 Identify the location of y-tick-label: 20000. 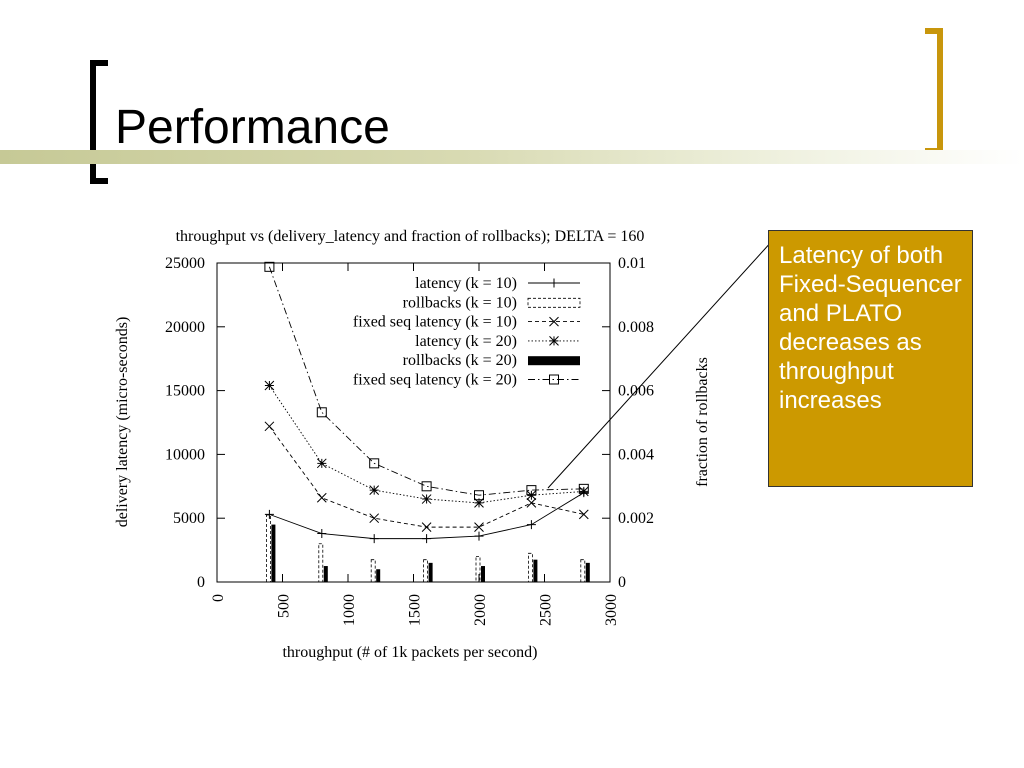
(185, 327).